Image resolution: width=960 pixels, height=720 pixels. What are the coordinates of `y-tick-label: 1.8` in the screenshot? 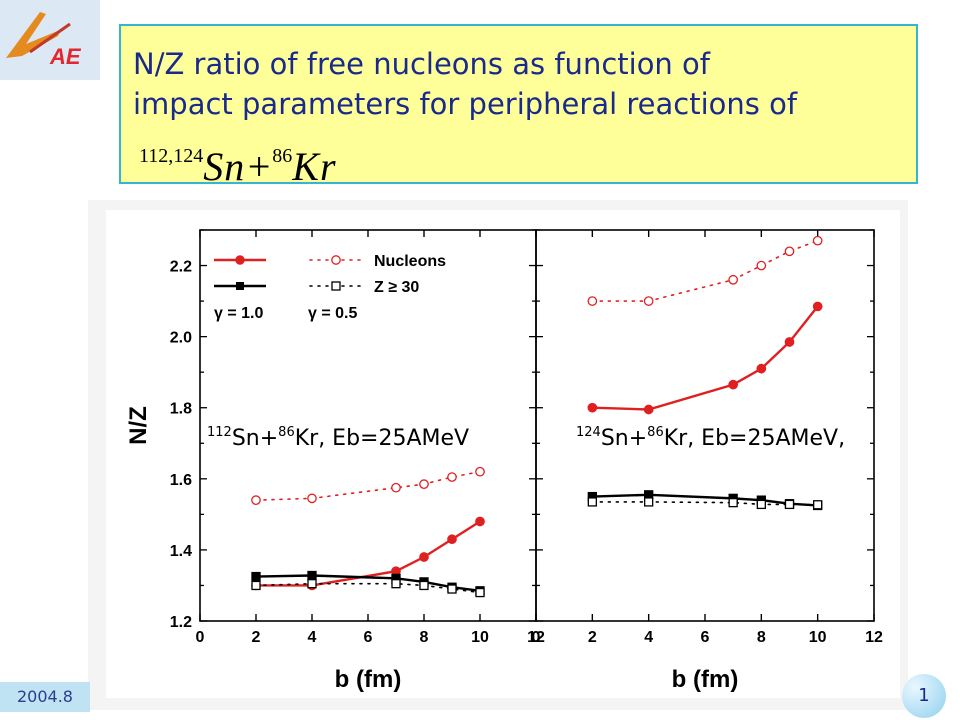 It's located at (181, 409).